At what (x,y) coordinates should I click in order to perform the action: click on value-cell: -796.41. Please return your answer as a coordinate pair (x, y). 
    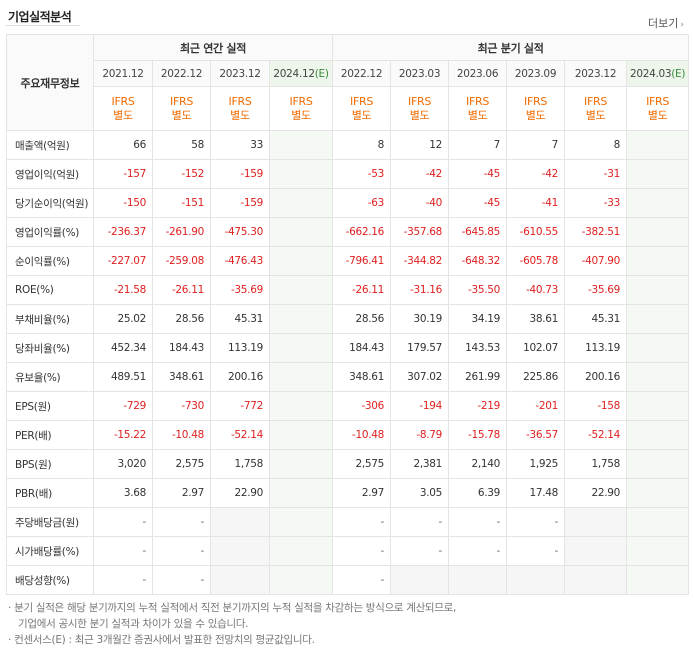
    Looking at the image, I should click on (362, 261).